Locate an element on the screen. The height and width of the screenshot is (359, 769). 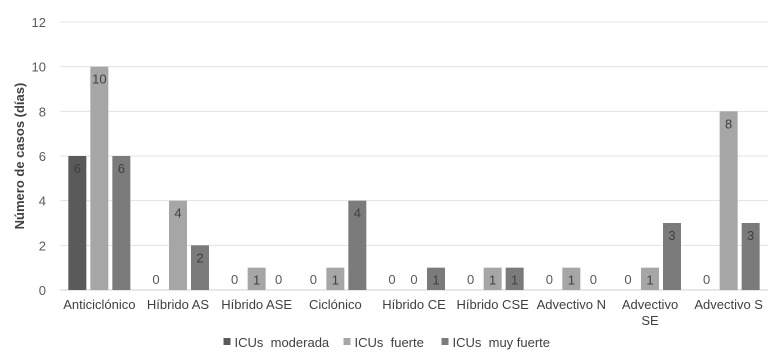
x-tick-label: Híbrido CE is located at coordinates (414, 304).